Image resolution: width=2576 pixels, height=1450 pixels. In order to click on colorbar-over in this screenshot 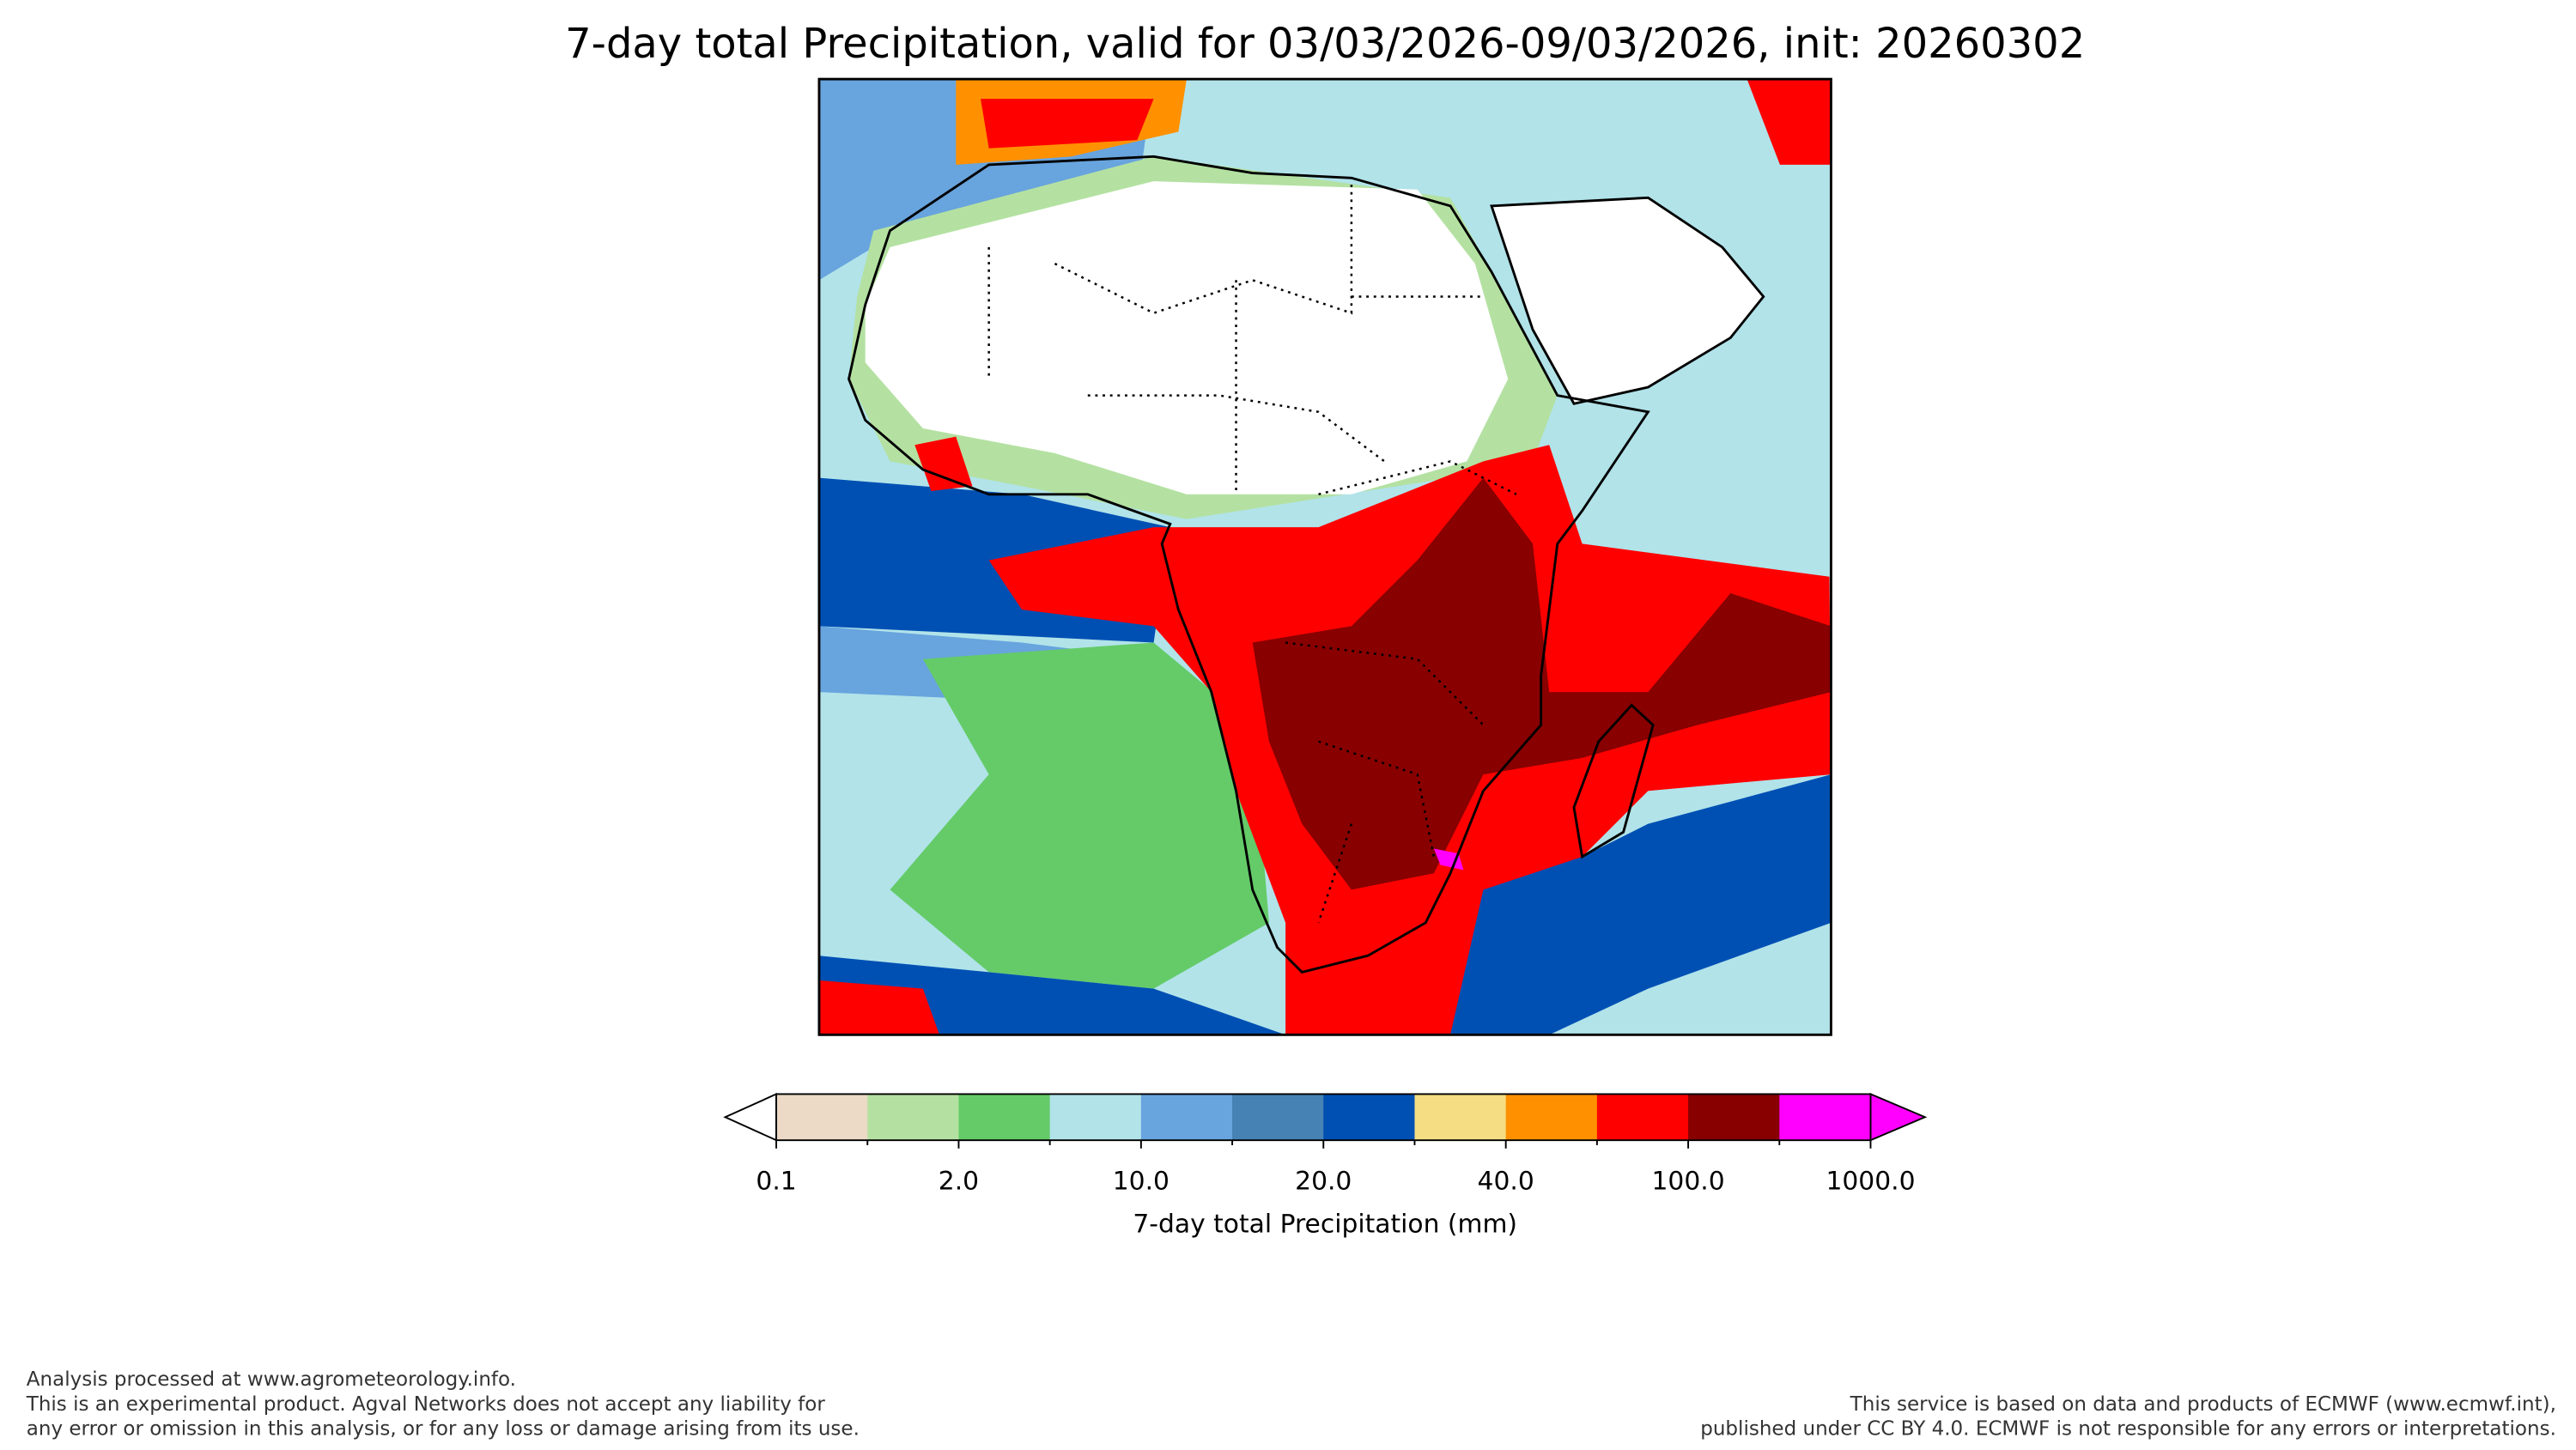, I will do `click(1899, 1117)`.